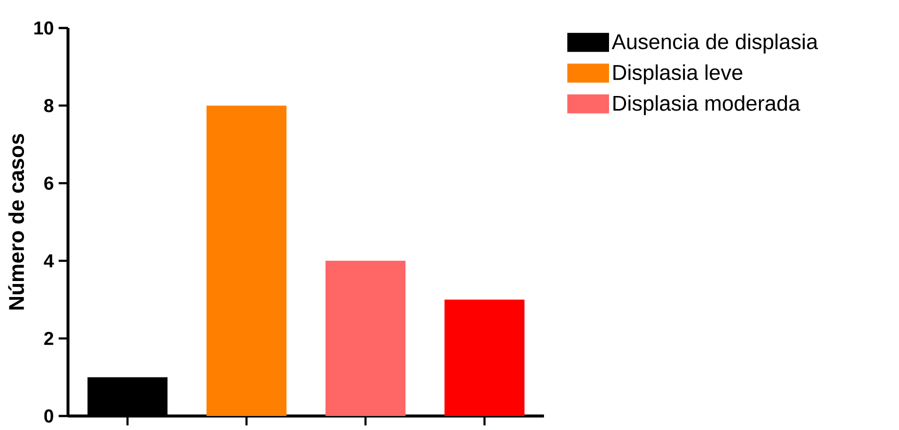 Image resolution: width=899 pixels, height=430 pixels. I want to click on legend-label: Displasia moderada, so click(706, 105).